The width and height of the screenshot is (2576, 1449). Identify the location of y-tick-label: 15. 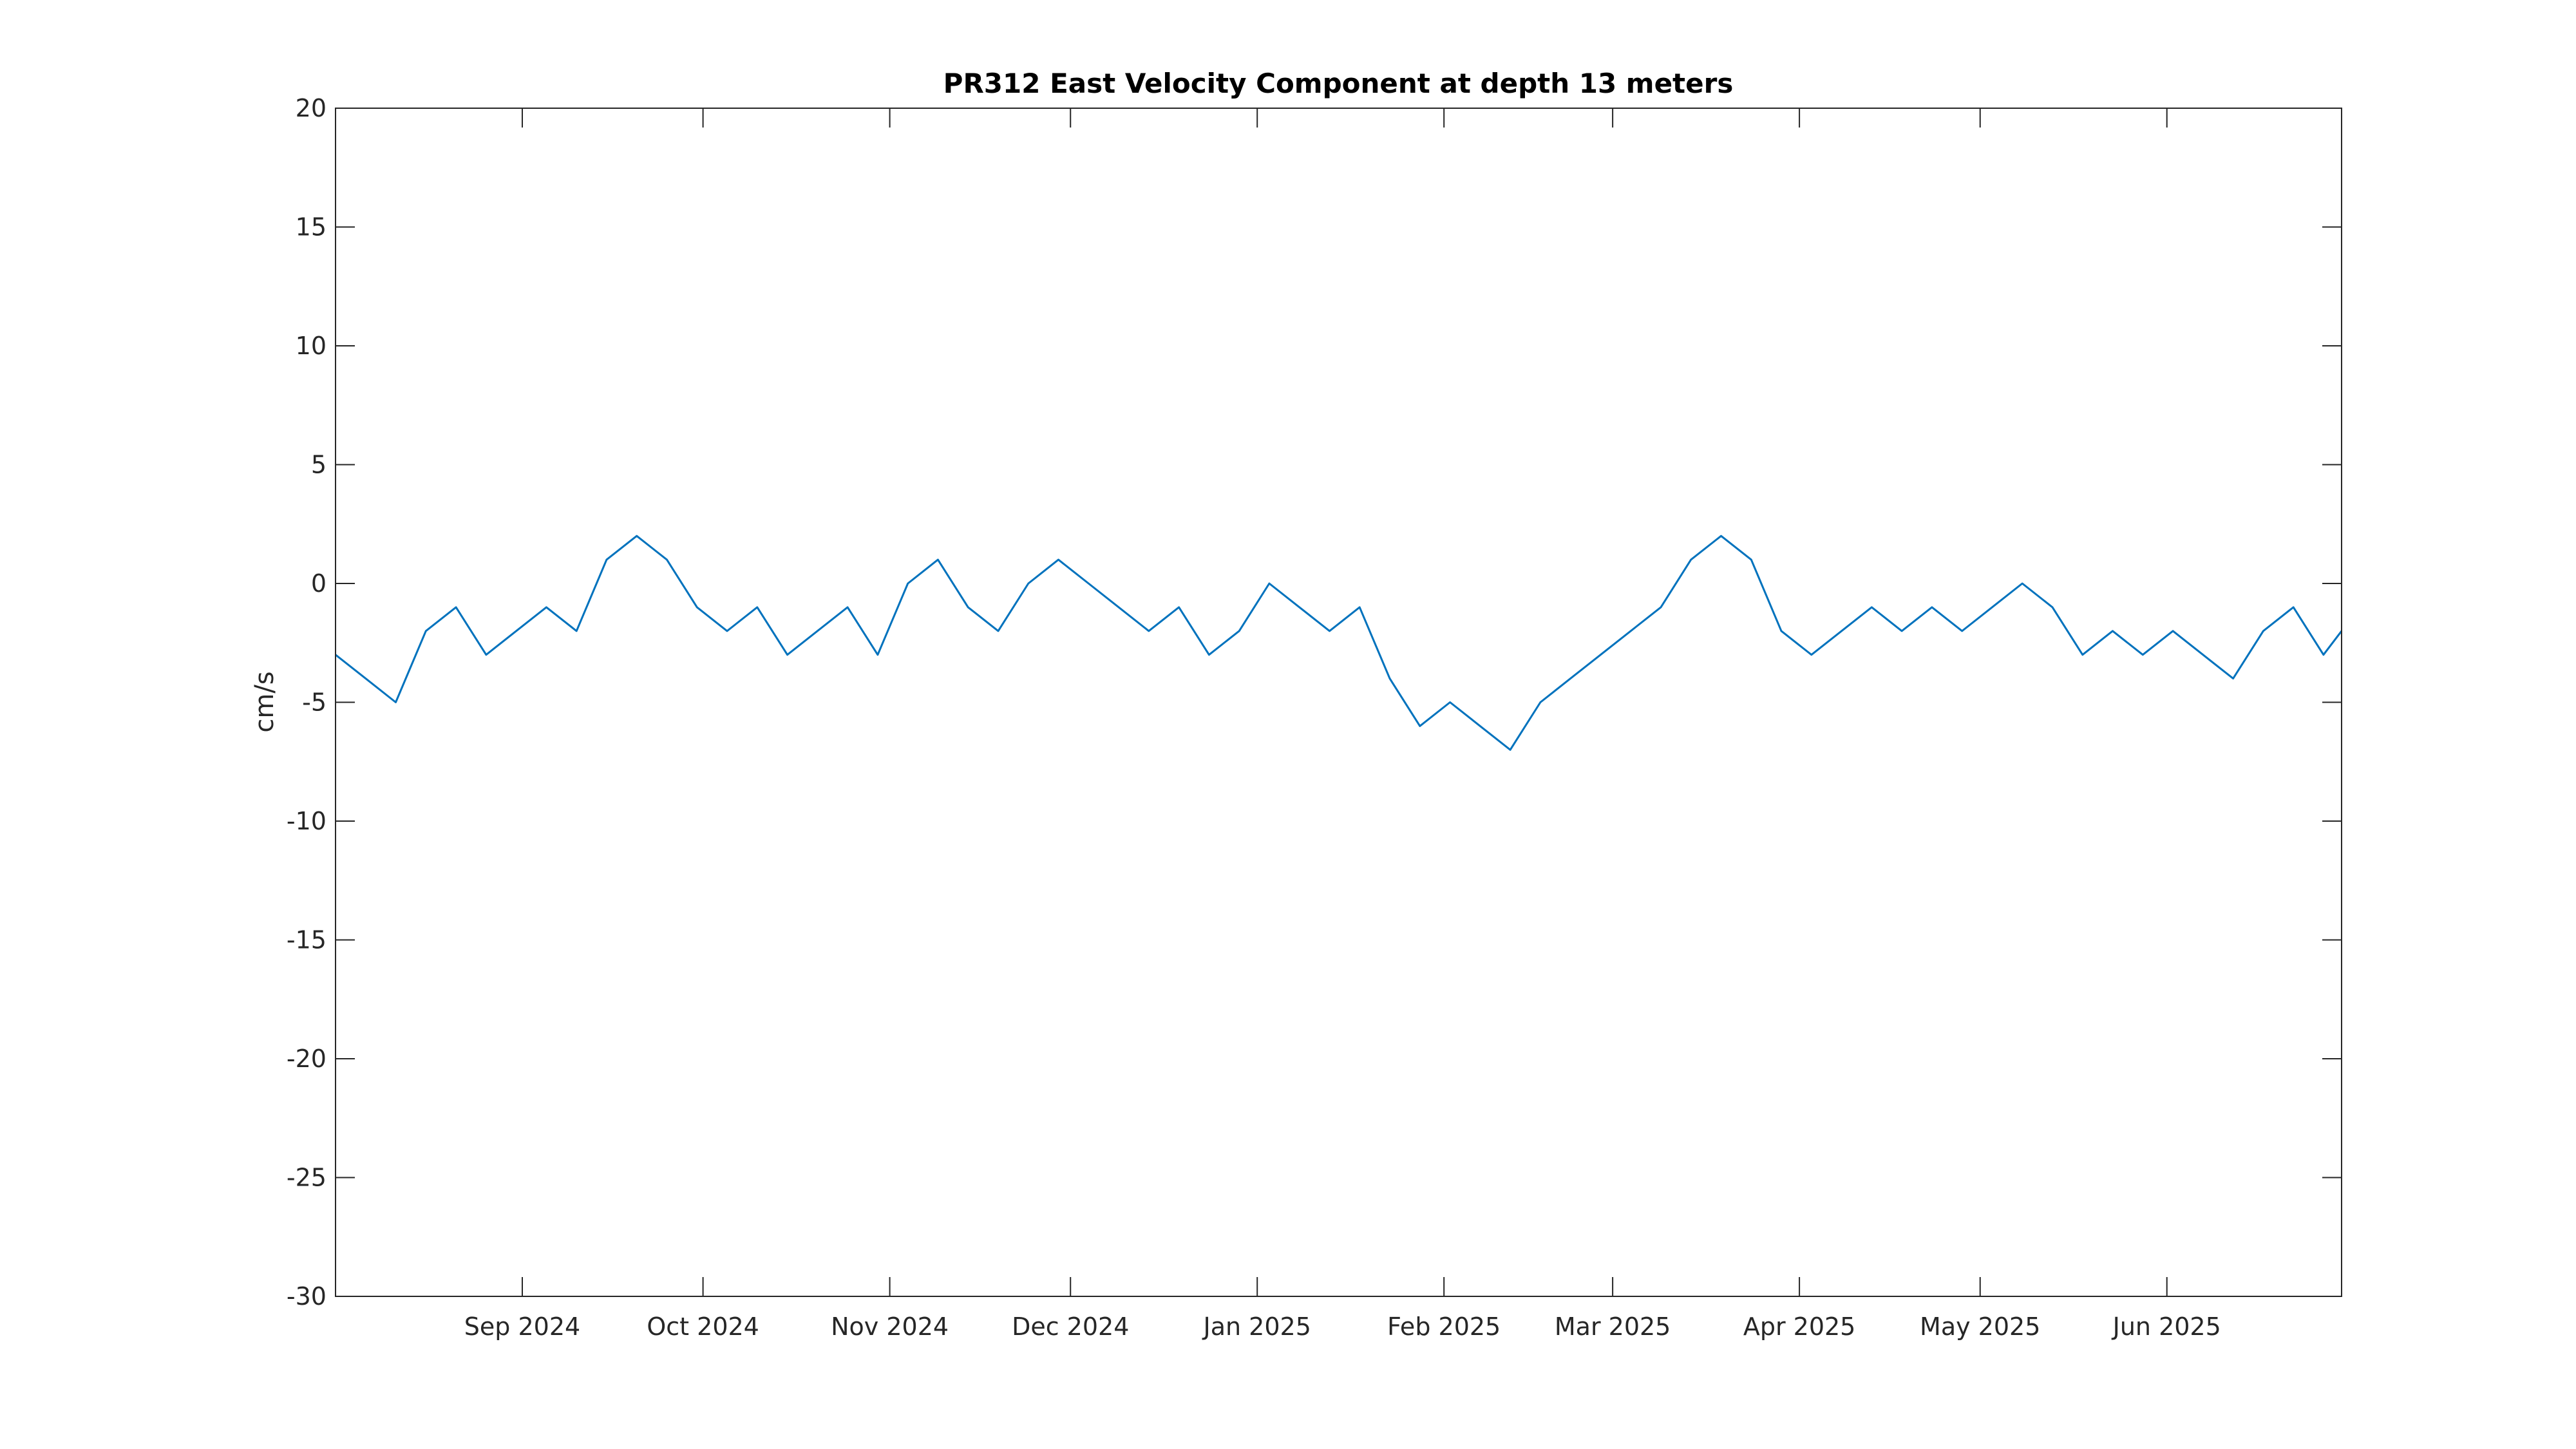
(311, 227).